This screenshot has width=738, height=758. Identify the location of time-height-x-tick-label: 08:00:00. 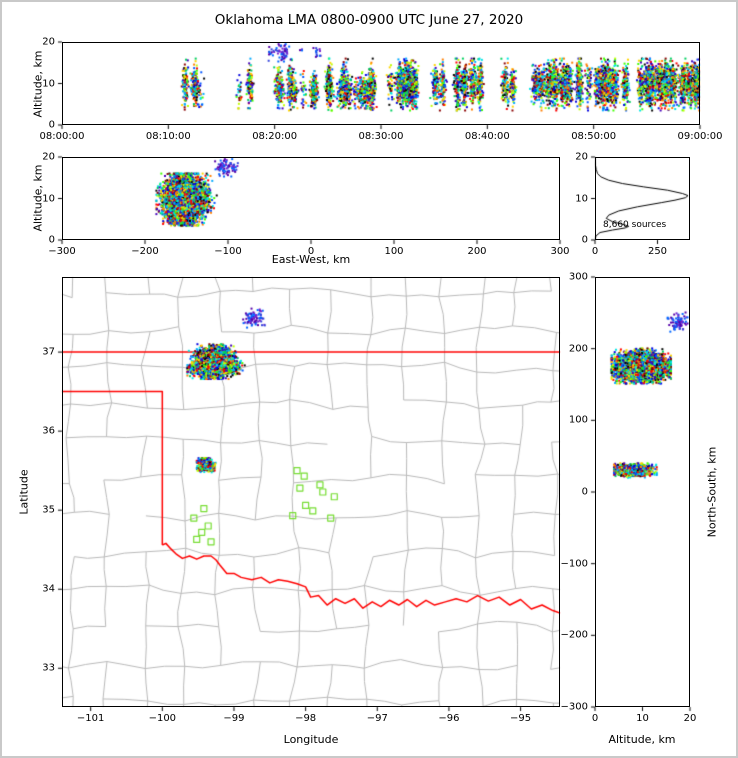
(62, 136).